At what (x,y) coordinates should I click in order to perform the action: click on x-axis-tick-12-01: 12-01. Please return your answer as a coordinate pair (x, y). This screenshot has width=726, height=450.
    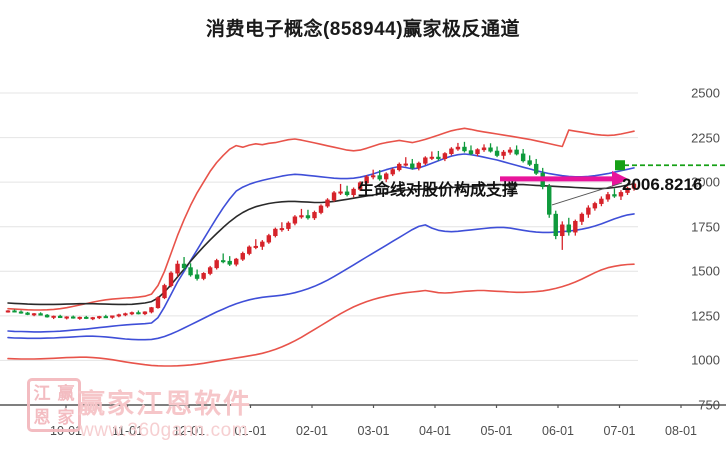
    Looking at the image, I should click on (189, 431).